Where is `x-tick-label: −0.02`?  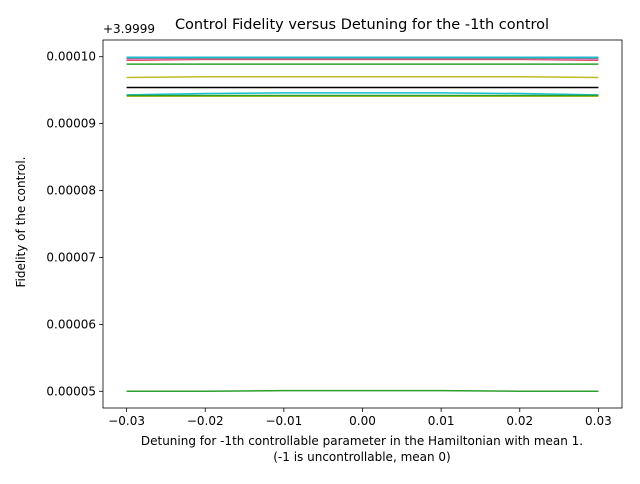 x-tick-label: −0.02 is located at coordinates (205, 421).